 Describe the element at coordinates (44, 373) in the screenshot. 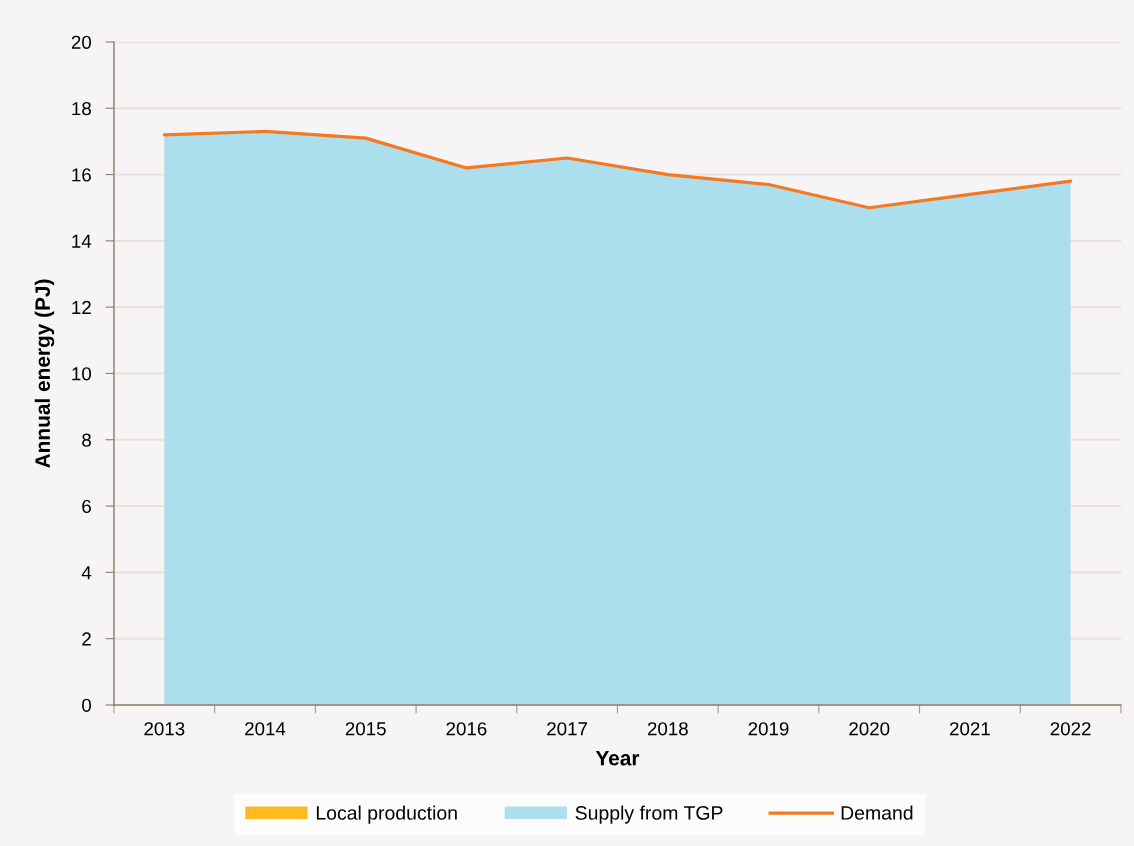

I see `y-axis-title: Annual energy (PJ)` at that location.